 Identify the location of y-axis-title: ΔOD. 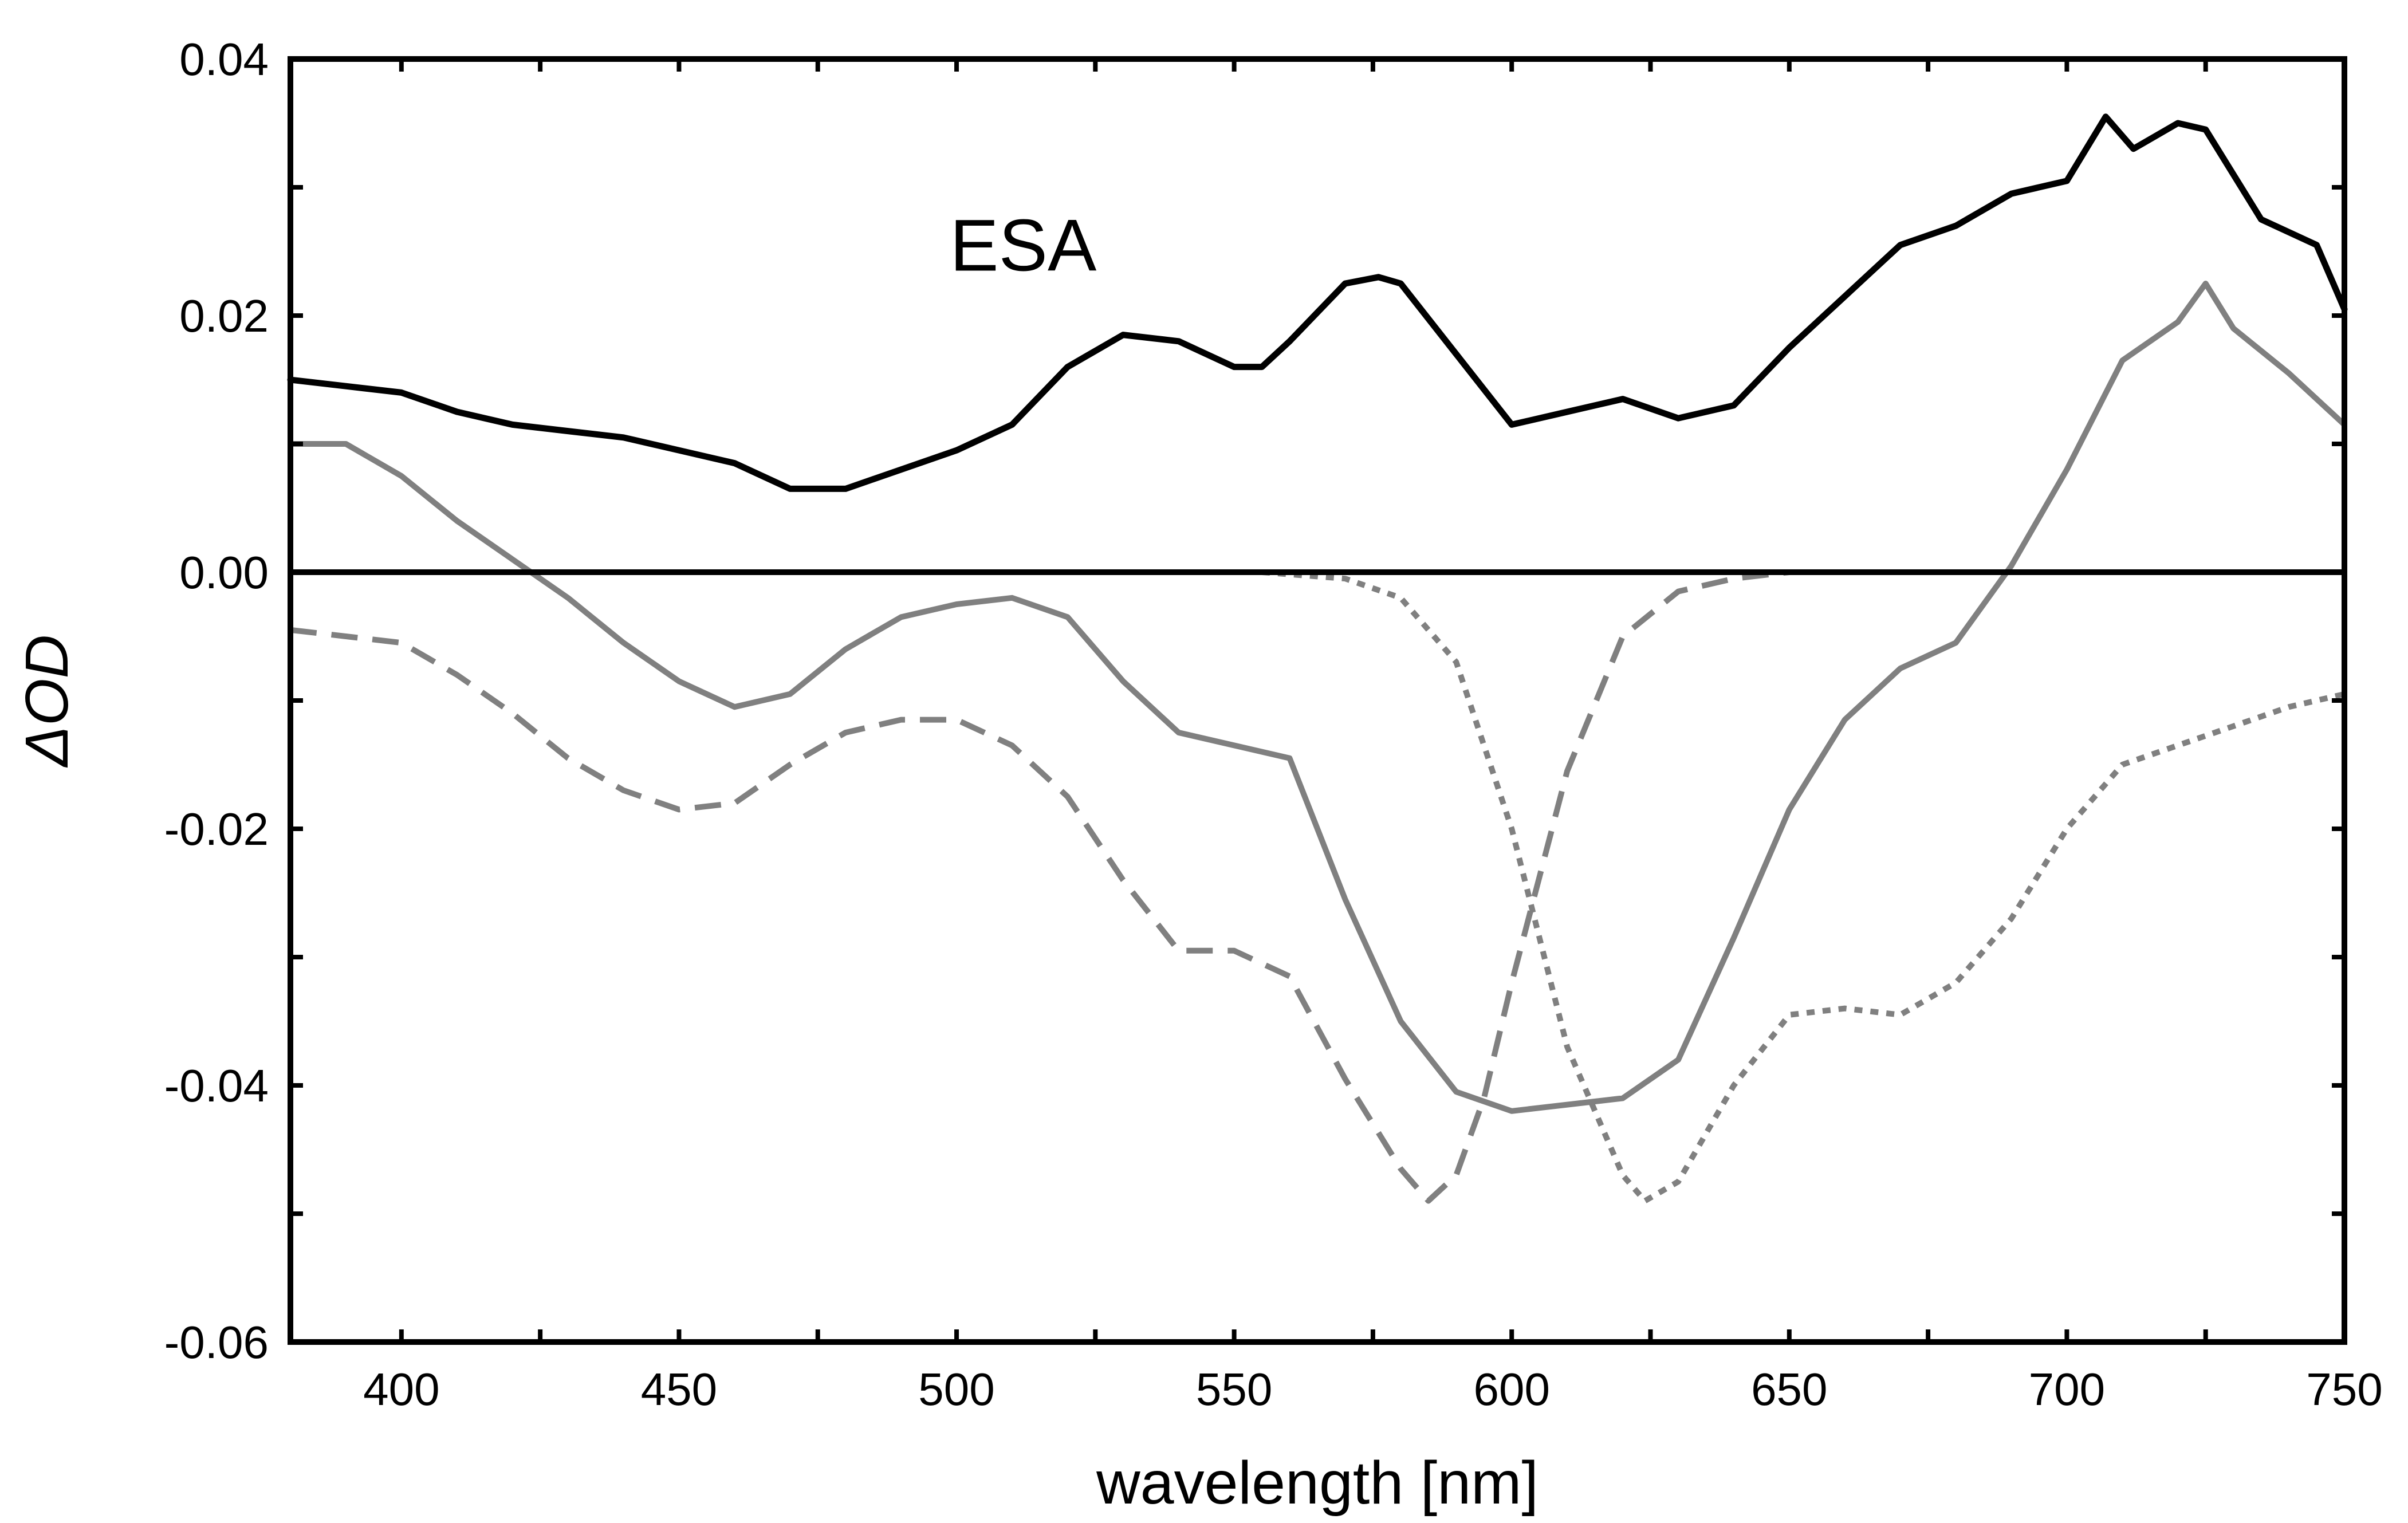
(47, 701).